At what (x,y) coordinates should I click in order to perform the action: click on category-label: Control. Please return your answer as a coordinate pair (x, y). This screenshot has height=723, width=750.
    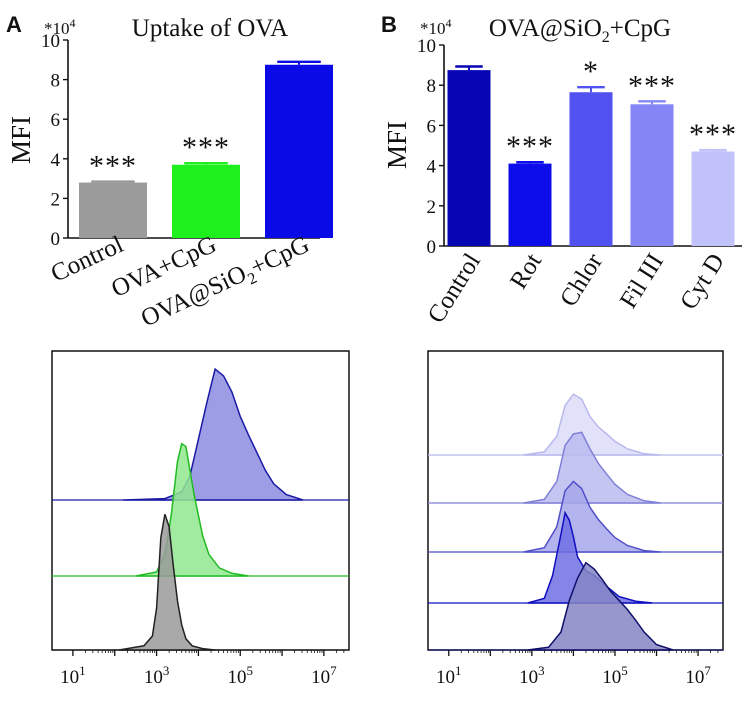
    Looking at the image, I should click on (454, 288).